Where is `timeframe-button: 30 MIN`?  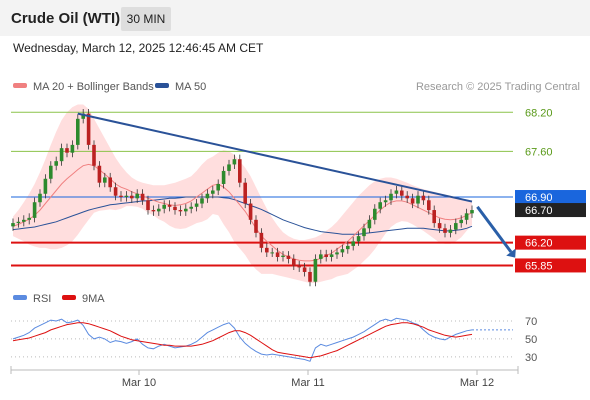 timeframe-button: 30 MIN is located at coordinates (146, 19).